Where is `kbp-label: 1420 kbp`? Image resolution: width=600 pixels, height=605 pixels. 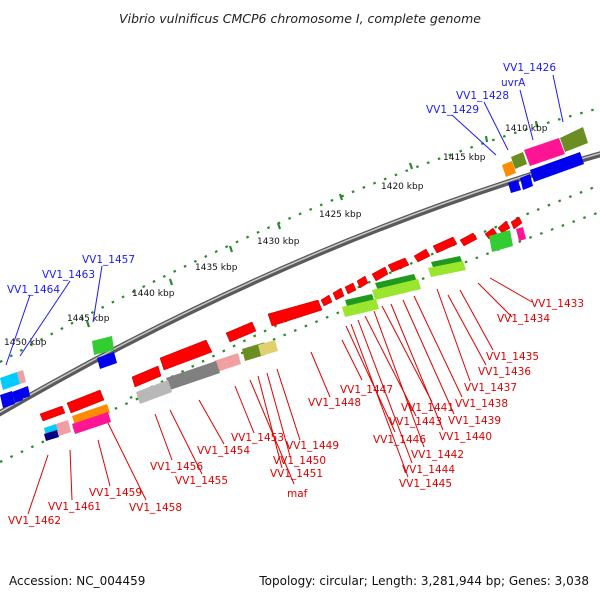
kbp-label: 1420 kbp is located at coordinates (402, 187).